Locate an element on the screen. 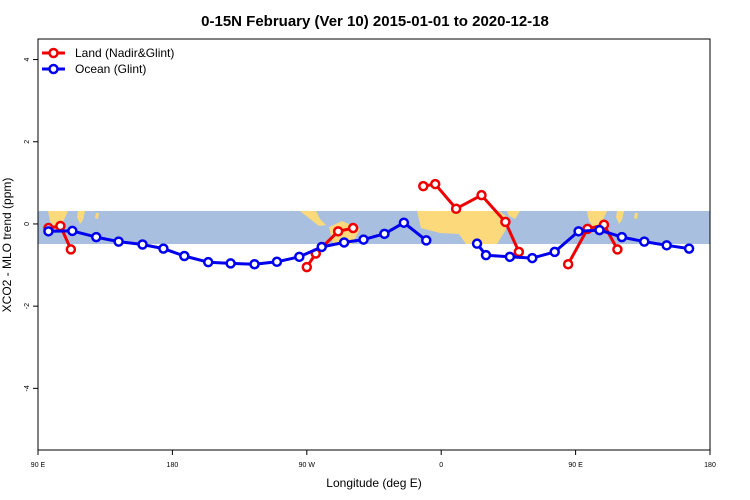 Image resolution: width=750 pixels, height=500 pixels. y-tick-label: 2 is located at coordinates (27, 142).